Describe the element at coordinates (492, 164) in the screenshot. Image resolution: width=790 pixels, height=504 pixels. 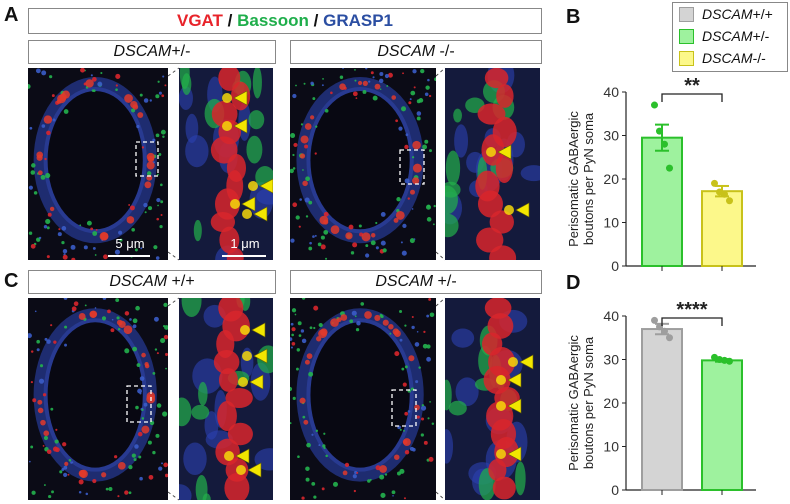
I see `micrograph-a-right-zoom` at that location.